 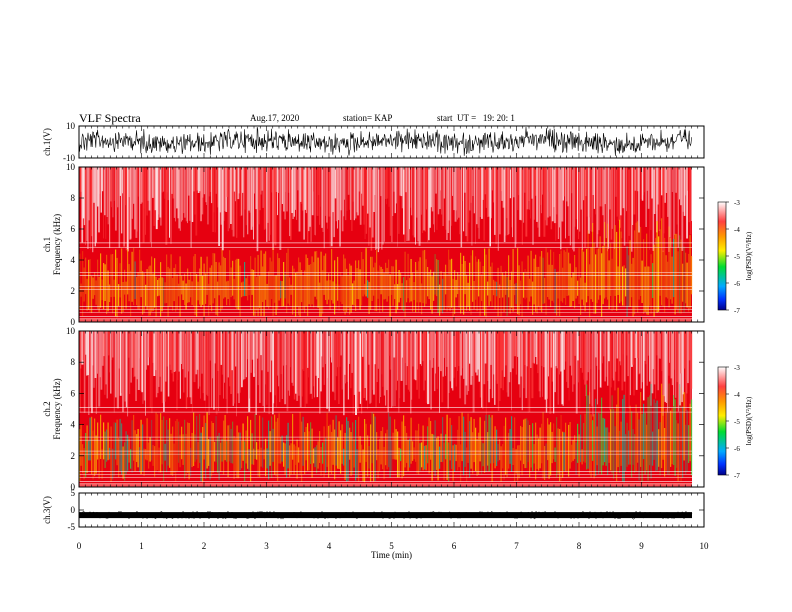 I want to click on colorbar-tick-label: -6, so click(x=737, y=284).